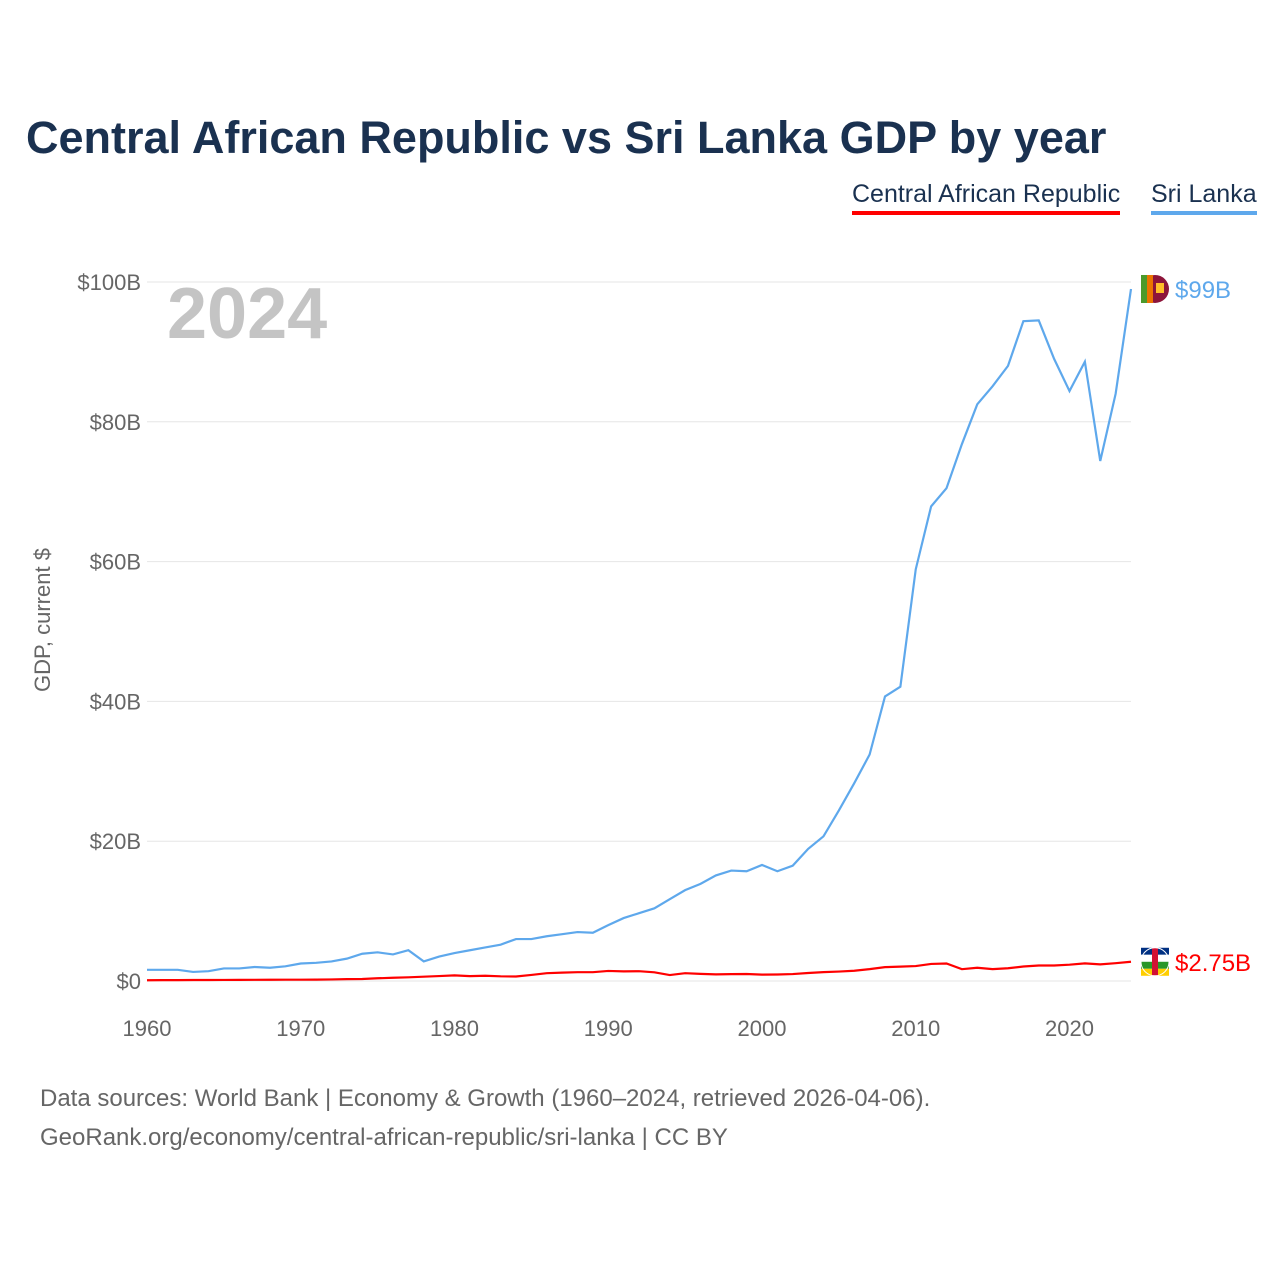  What do you see at coordinates (147, 1028) in the screenshot?
I see `x-tick-label: 1960` at bounding box center [147, 1028].